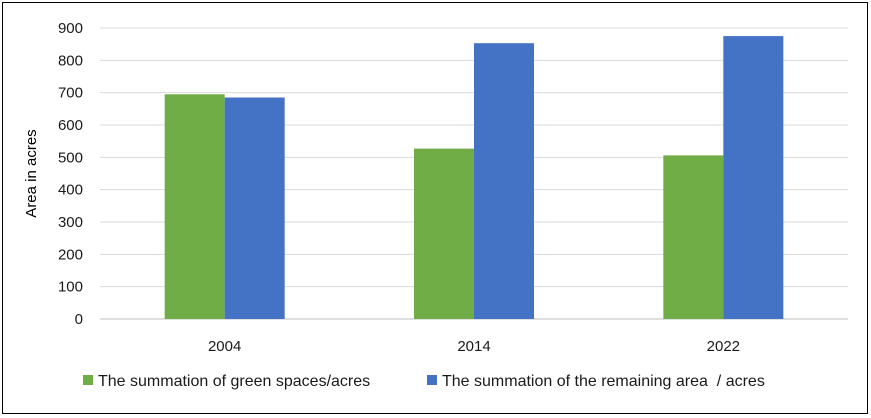 The width and height of the screenshot is (871, 418). Describe the element at coordinates (79, 319) in the screenshot. I see `y-tick-label: 0` at that location.